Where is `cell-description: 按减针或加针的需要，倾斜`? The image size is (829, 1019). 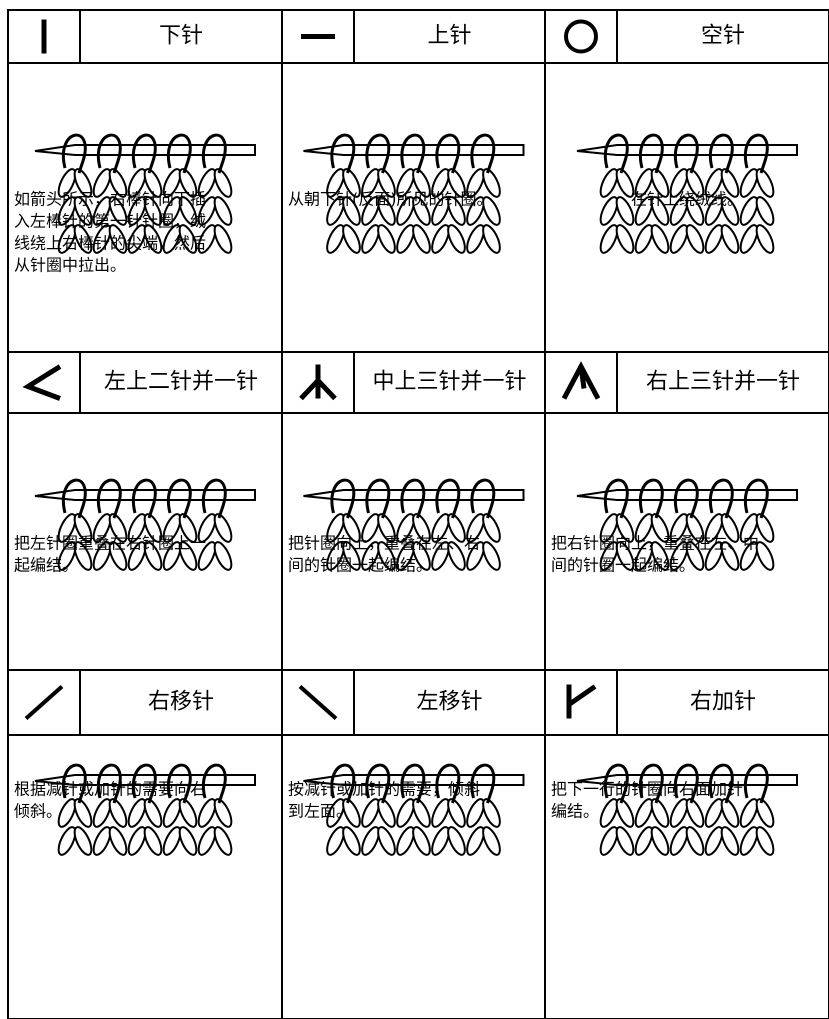
cell-description: 按减针或加针的需要，倾斜 is located at coordinates (384, 789).